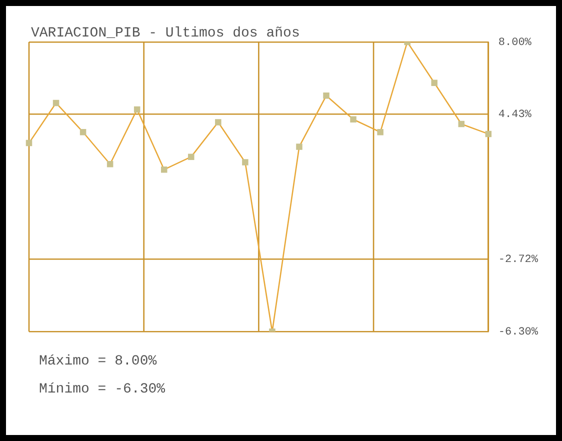  What do you see at coordinates (515, 42) in the screenshot?
I see `y-tick-label: 8.00%` at bounding box center [515, 42].